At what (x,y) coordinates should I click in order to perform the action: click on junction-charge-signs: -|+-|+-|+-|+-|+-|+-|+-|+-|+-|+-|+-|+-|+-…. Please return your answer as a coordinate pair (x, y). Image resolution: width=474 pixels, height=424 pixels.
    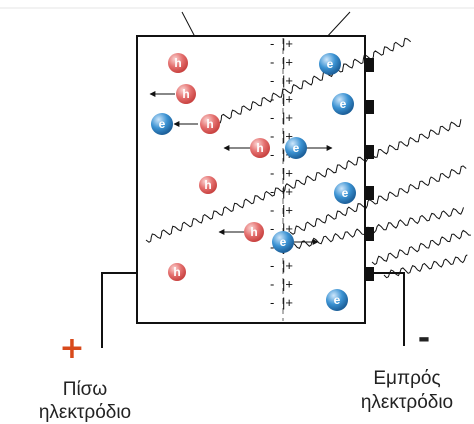
    Looking at the image, I should click on (281, 173).